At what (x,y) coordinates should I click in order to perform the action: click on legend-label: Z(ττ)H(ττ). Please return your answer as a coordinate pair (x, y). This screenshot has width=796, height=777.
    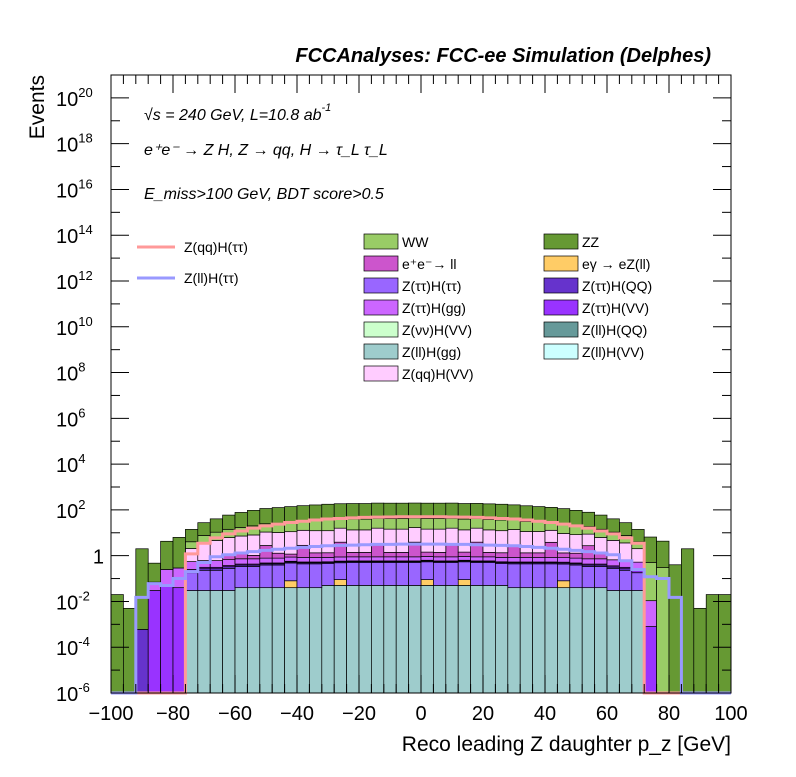
    Looking at the image, I should click on (431, 286).